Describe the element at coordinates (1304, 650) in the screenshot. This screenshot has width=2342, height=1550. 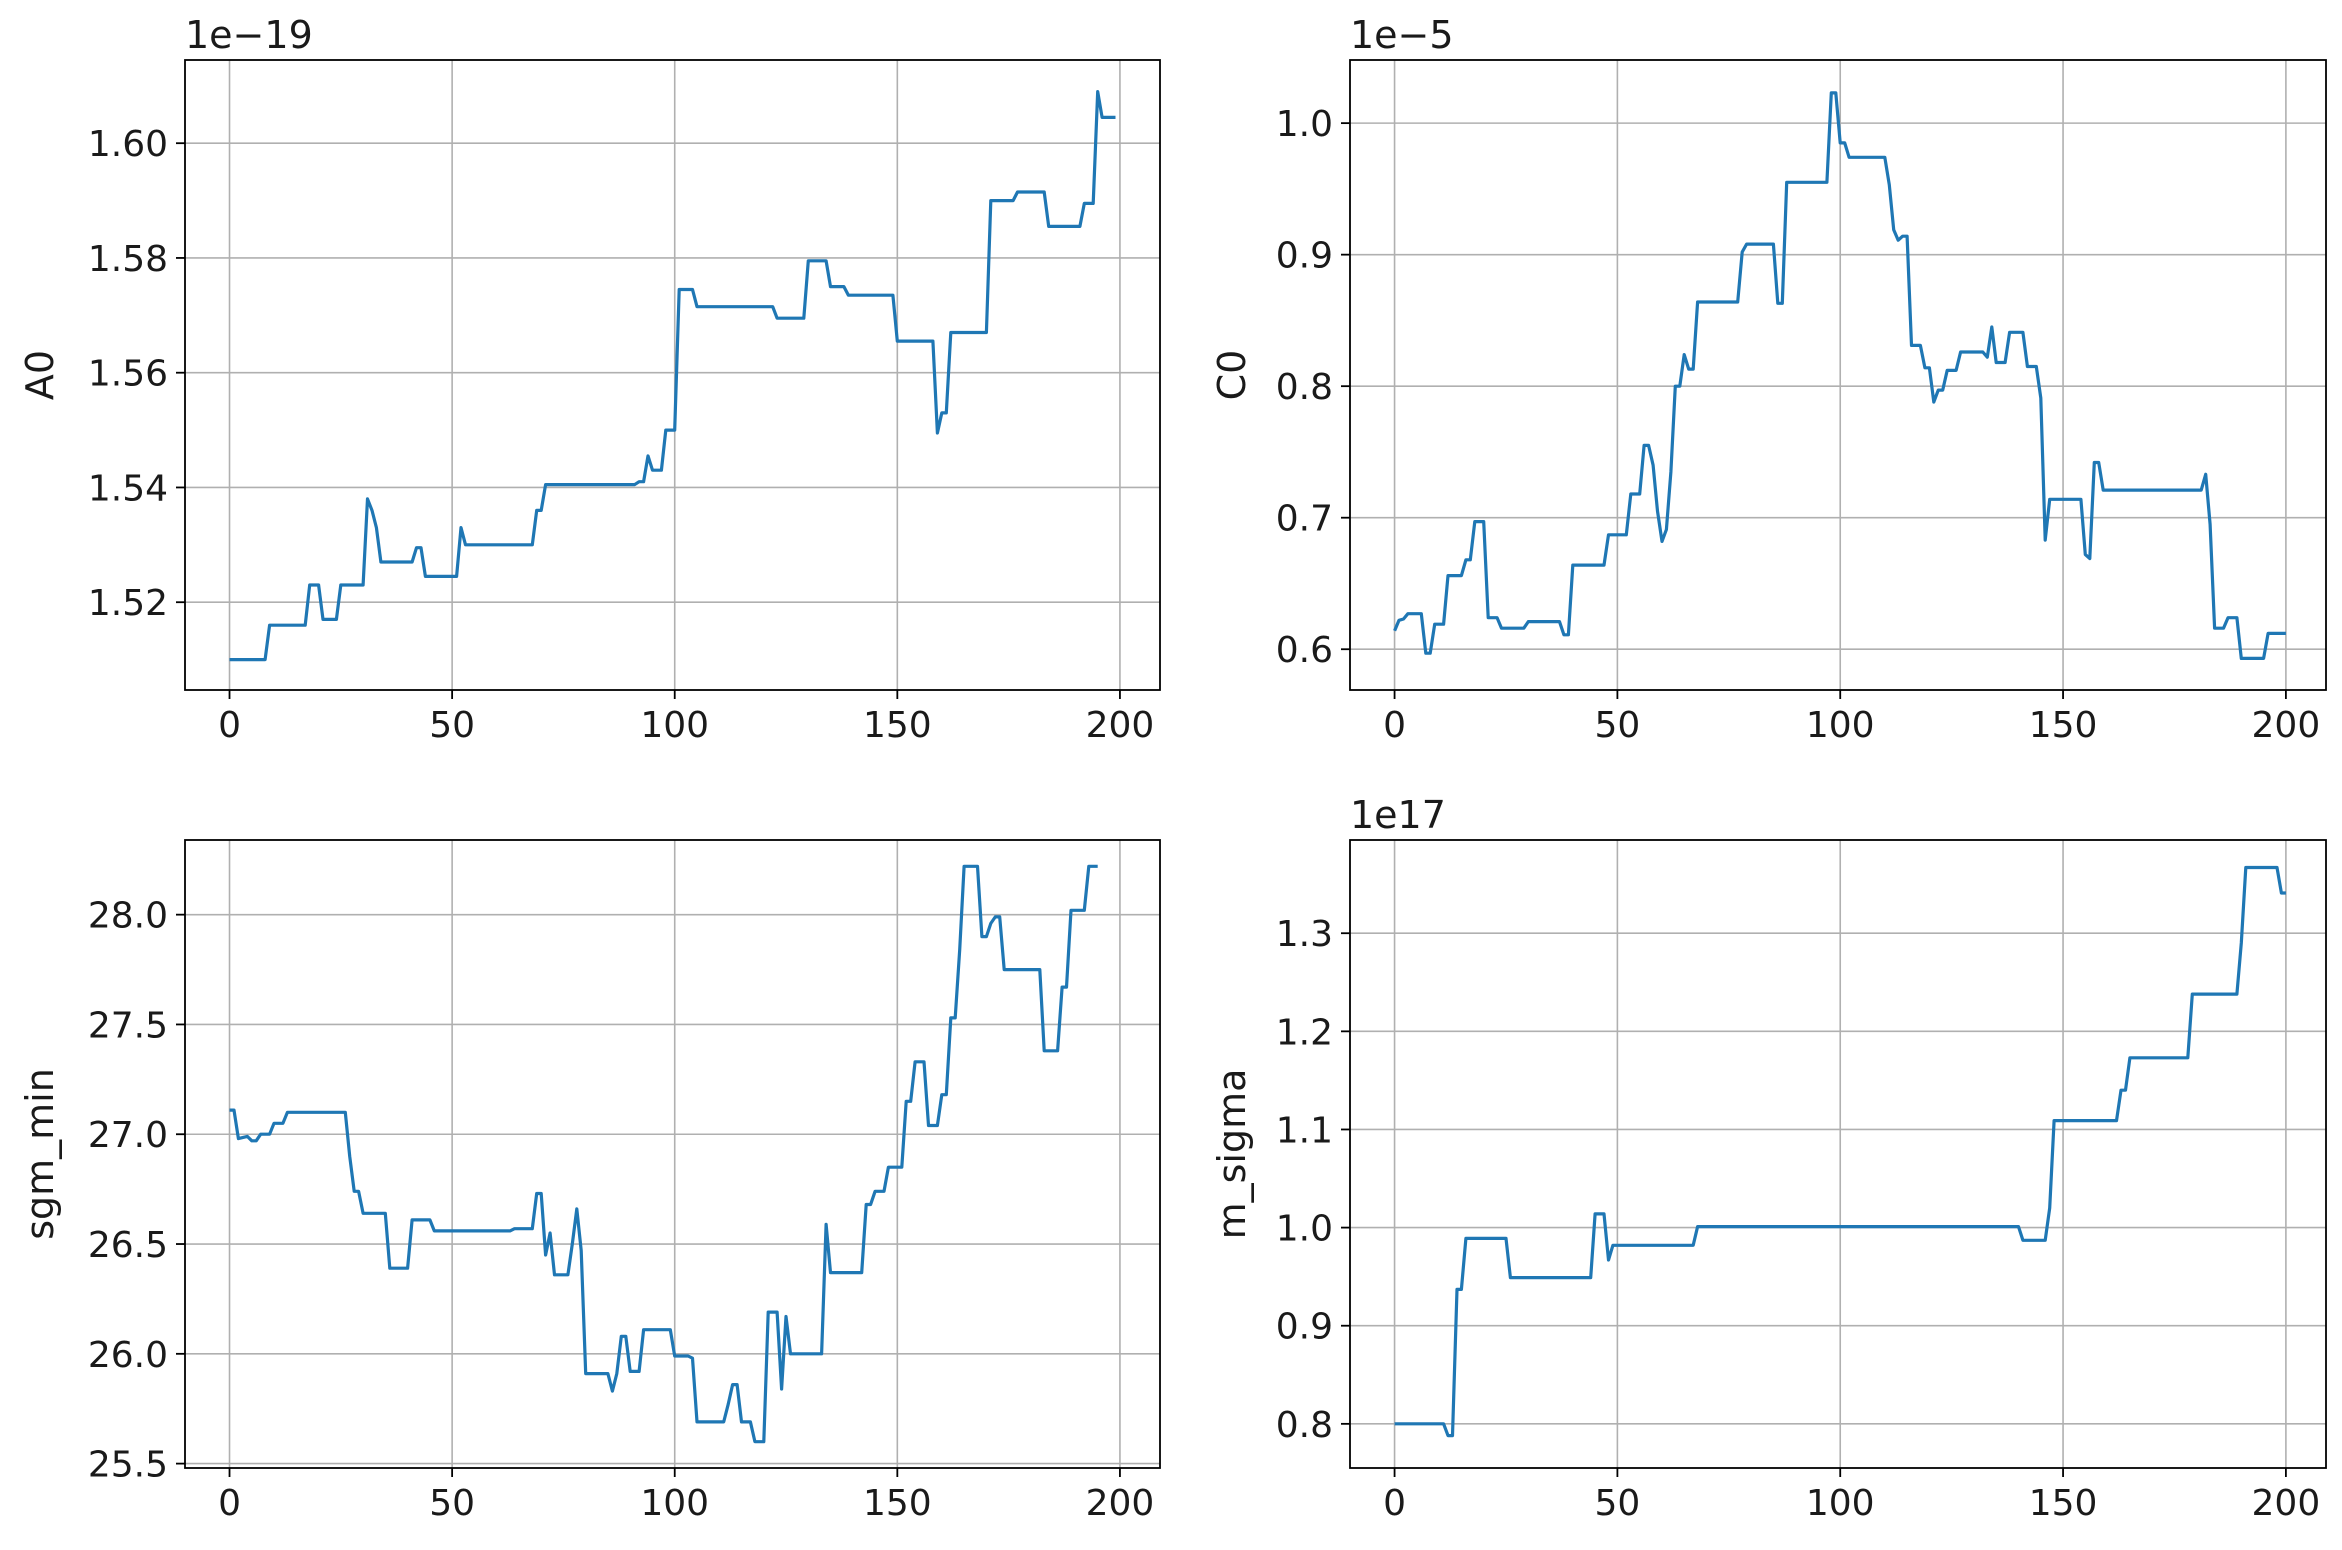
I see `y-tick-label: 0.6` at that location.